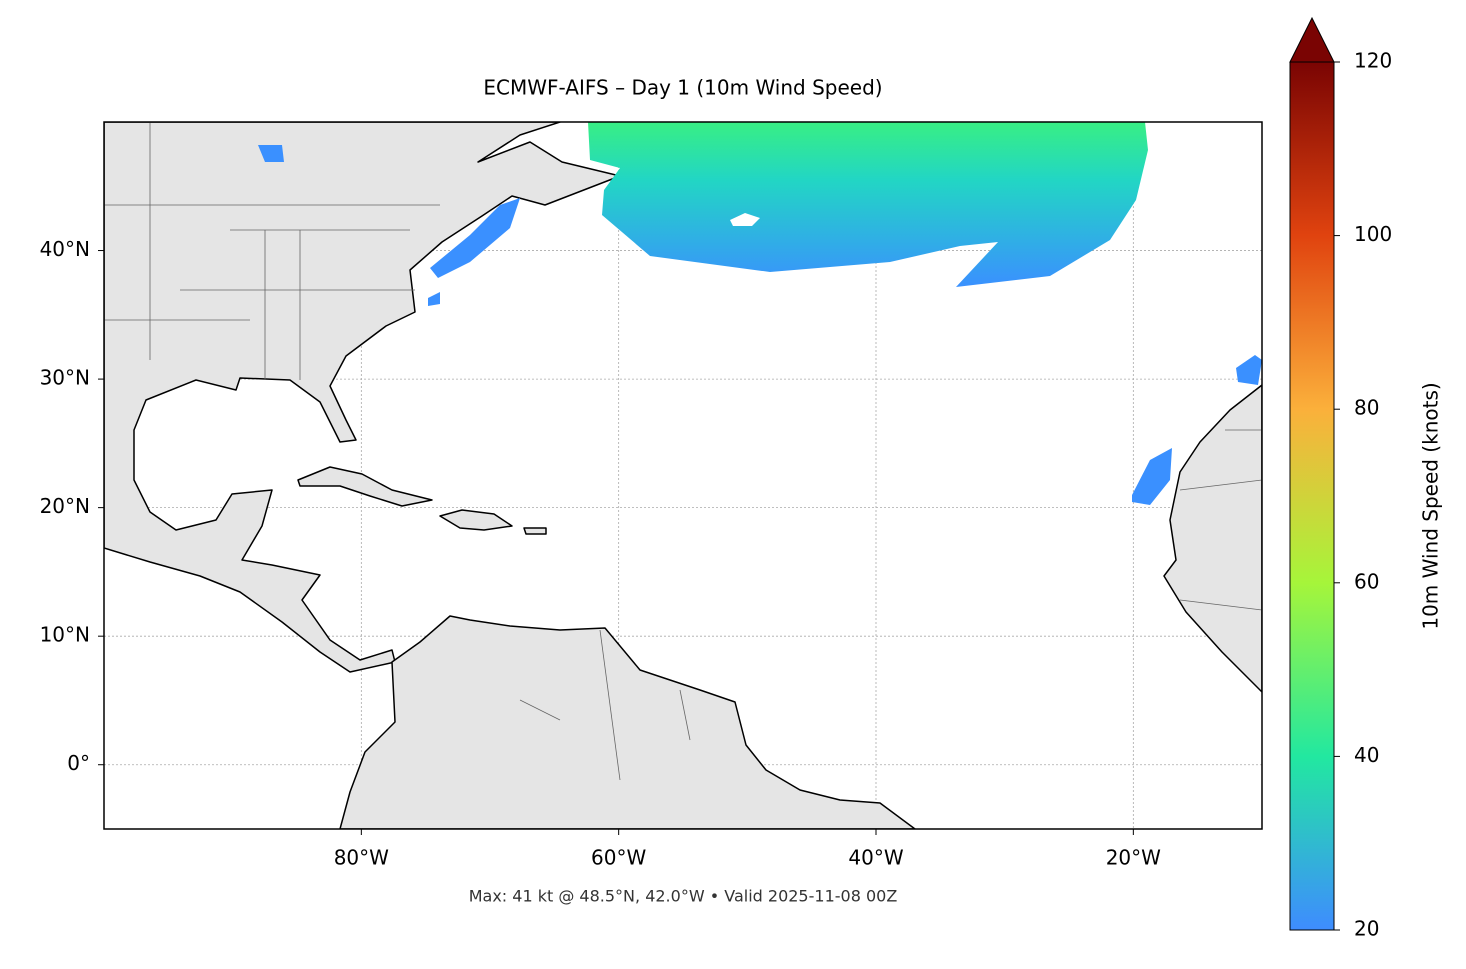 The width and height of the screenshot is (1466, 969). I want to click on y-tick-label: 20°N, so click(65, 506).